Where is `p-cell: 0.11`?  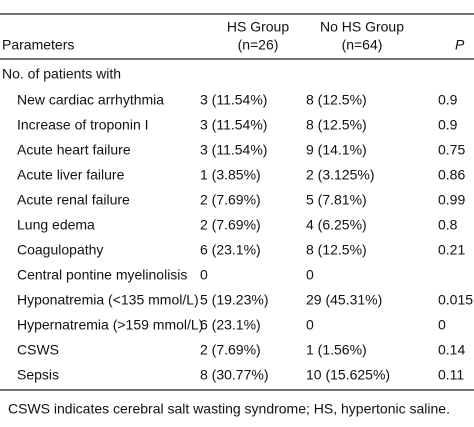
p-cell: 0.11 is located at coordinates (451, 375).